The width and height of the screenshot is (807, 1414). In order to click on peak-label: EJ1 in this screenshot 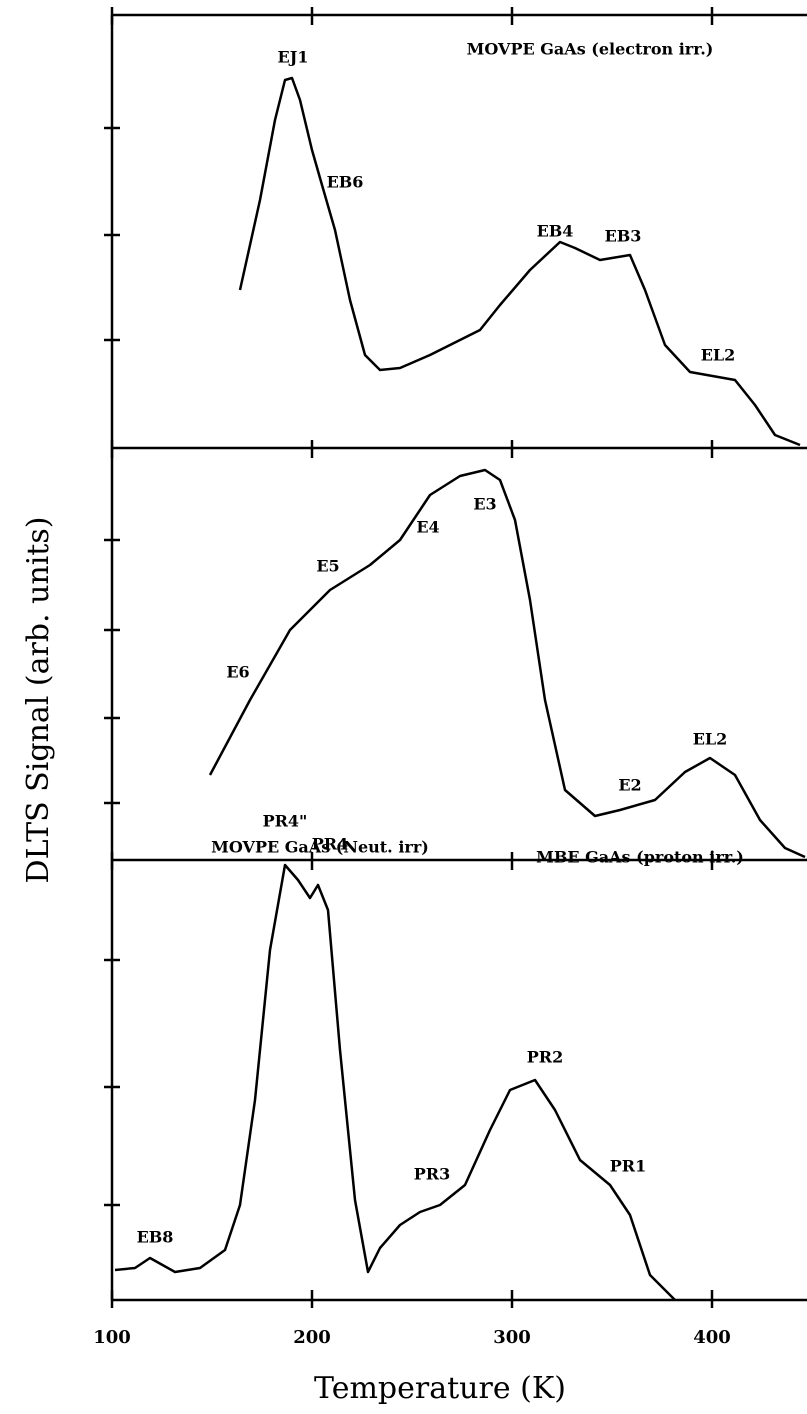, I will do `click(293, 57)`.